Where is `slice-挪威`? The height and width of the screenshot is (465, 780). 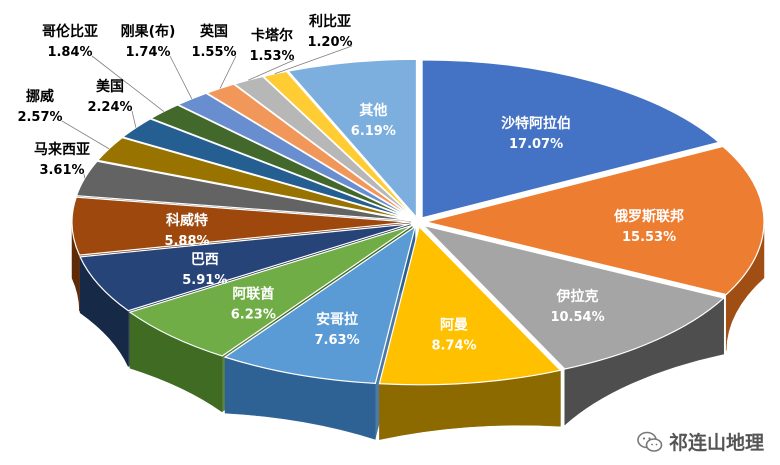 slice-挪威 is located at coordinates (254, 178).